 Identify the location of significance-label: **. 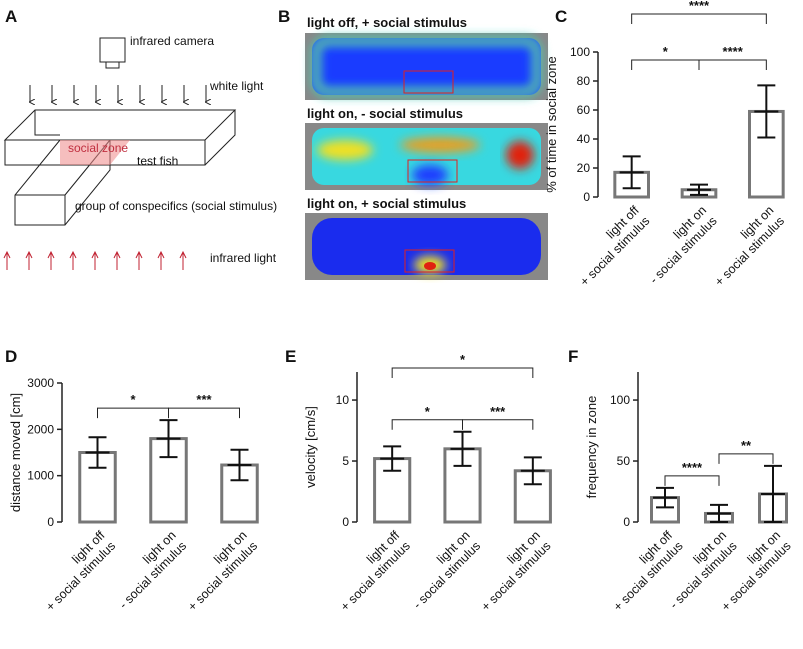
(746, 445).